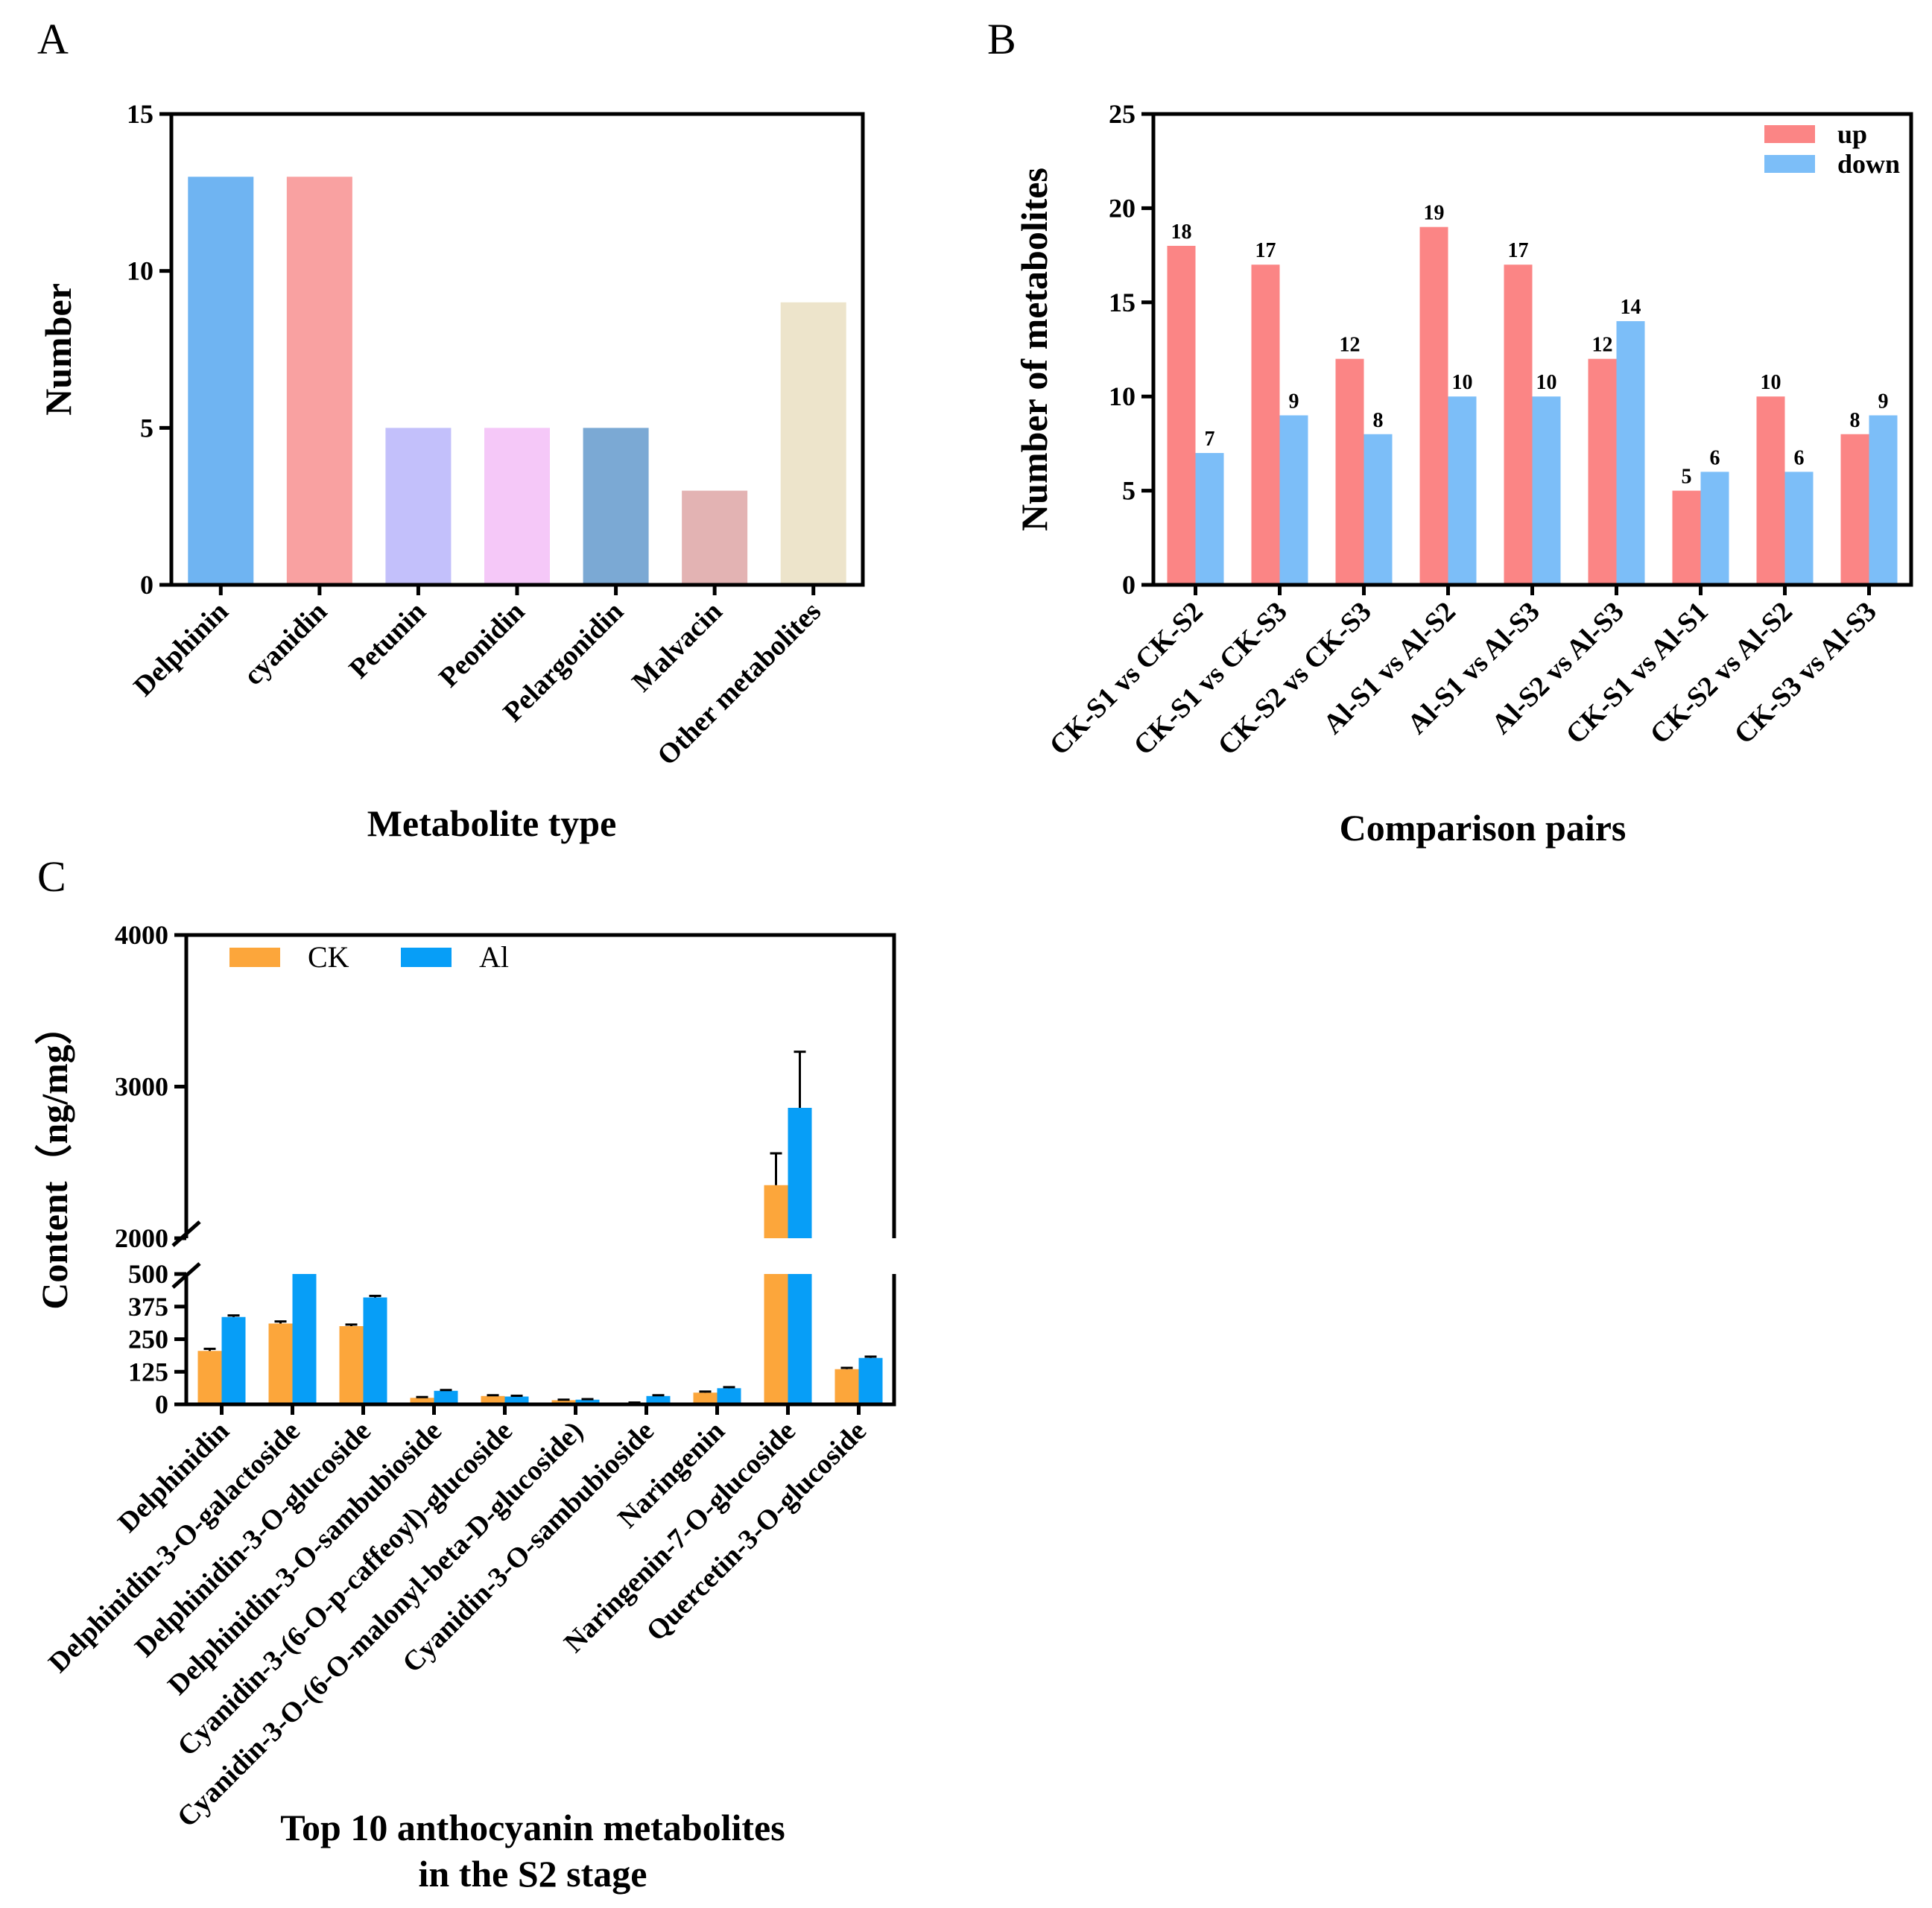 This screenshot has width=1932, height=1908. Describe the element at coordinates (1852, 134) in the screenshot. I see `legend-label-b-up: up` at that location.